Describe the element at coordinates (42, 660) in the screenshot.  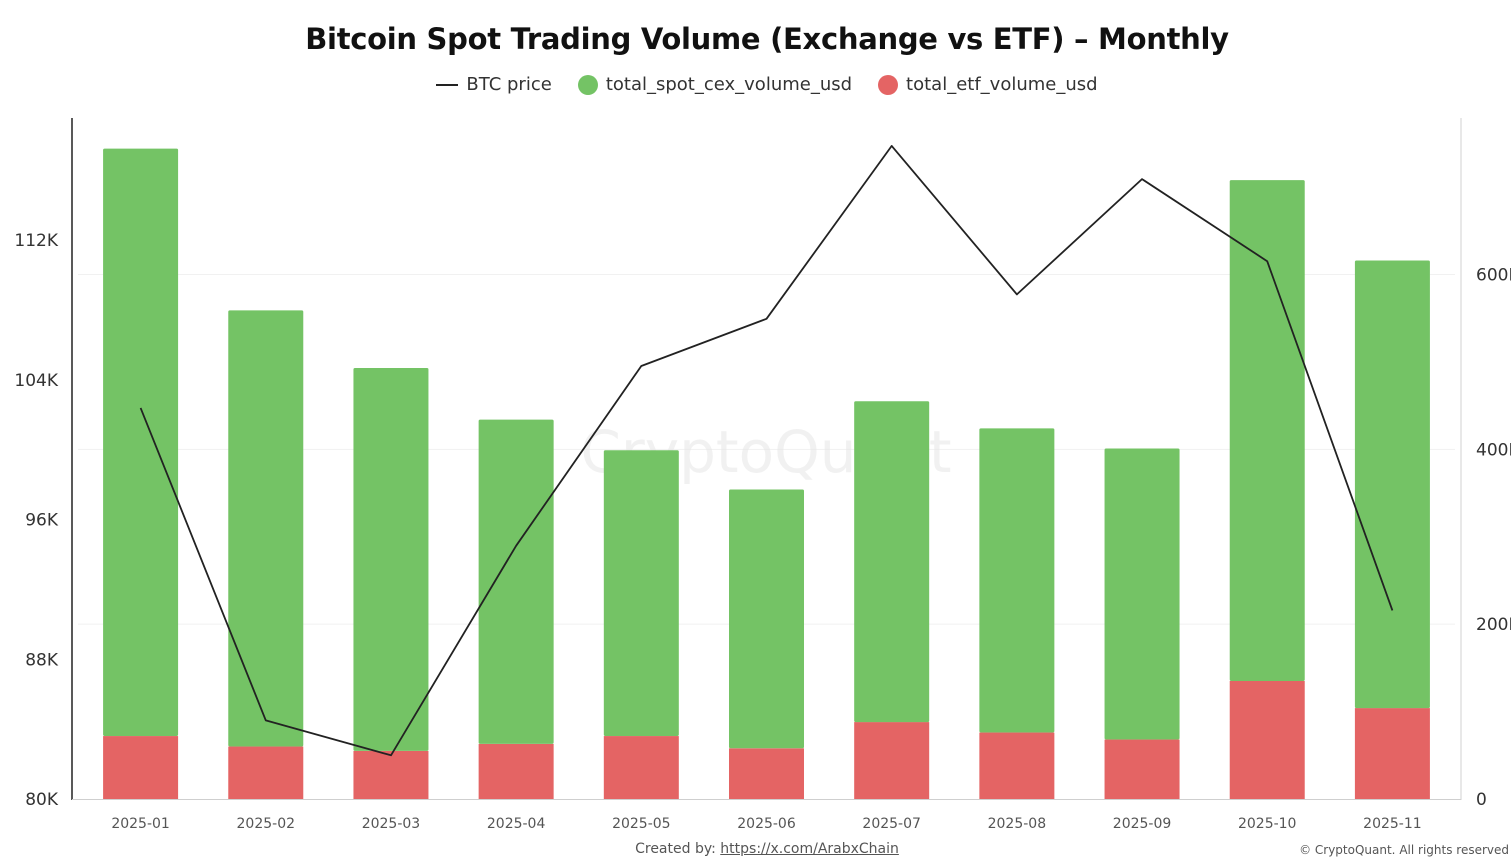
I see `left-y-tick-label: 88K` at that location.